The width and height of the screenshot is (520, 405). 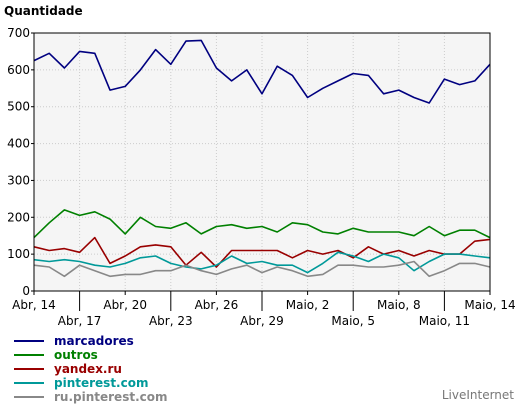 What do you see at coordinates (18, 144) in the screenshot?
I see `y-tick-label: 400` at bounding box center [18, 144].